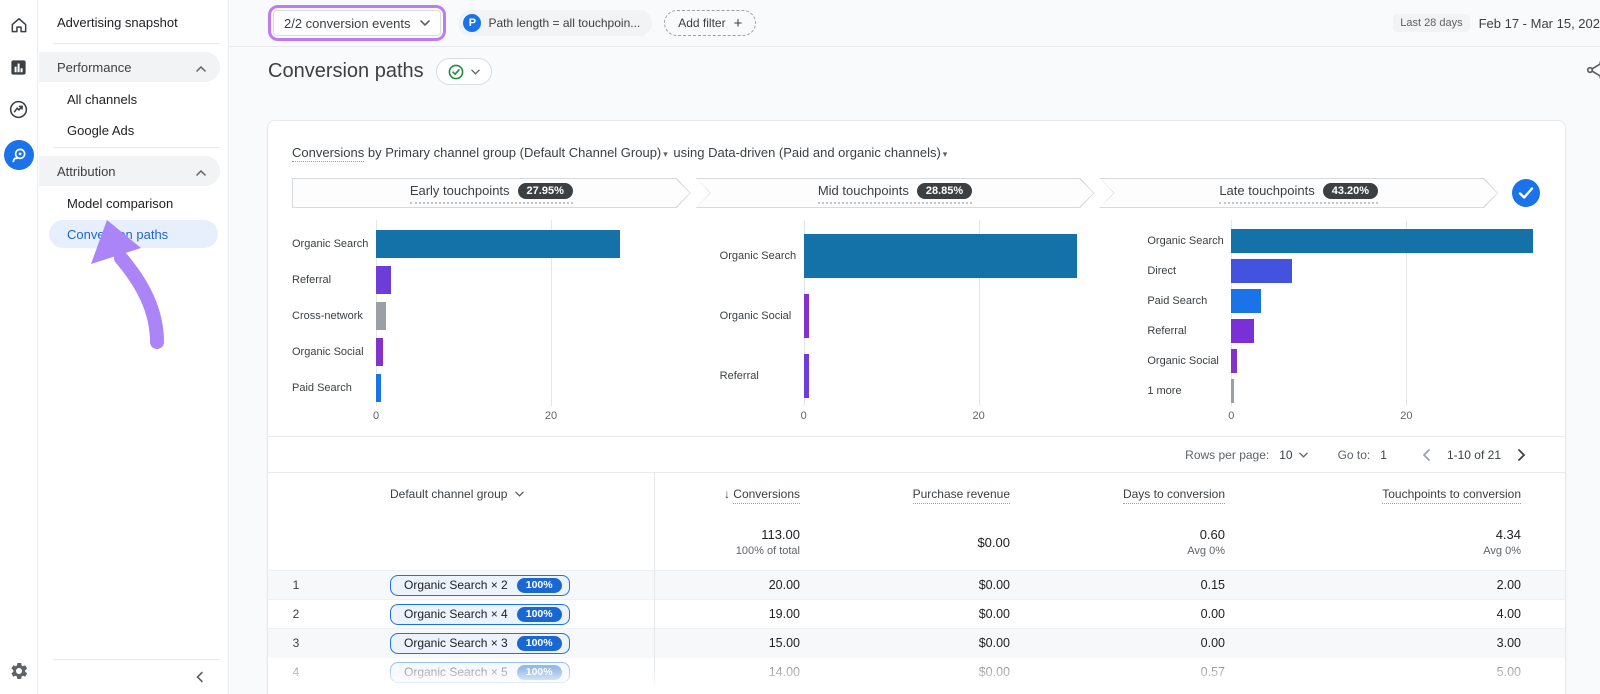 This screenshot has height=694, width=1600. I want to click on home-icon, so click(19, 25).